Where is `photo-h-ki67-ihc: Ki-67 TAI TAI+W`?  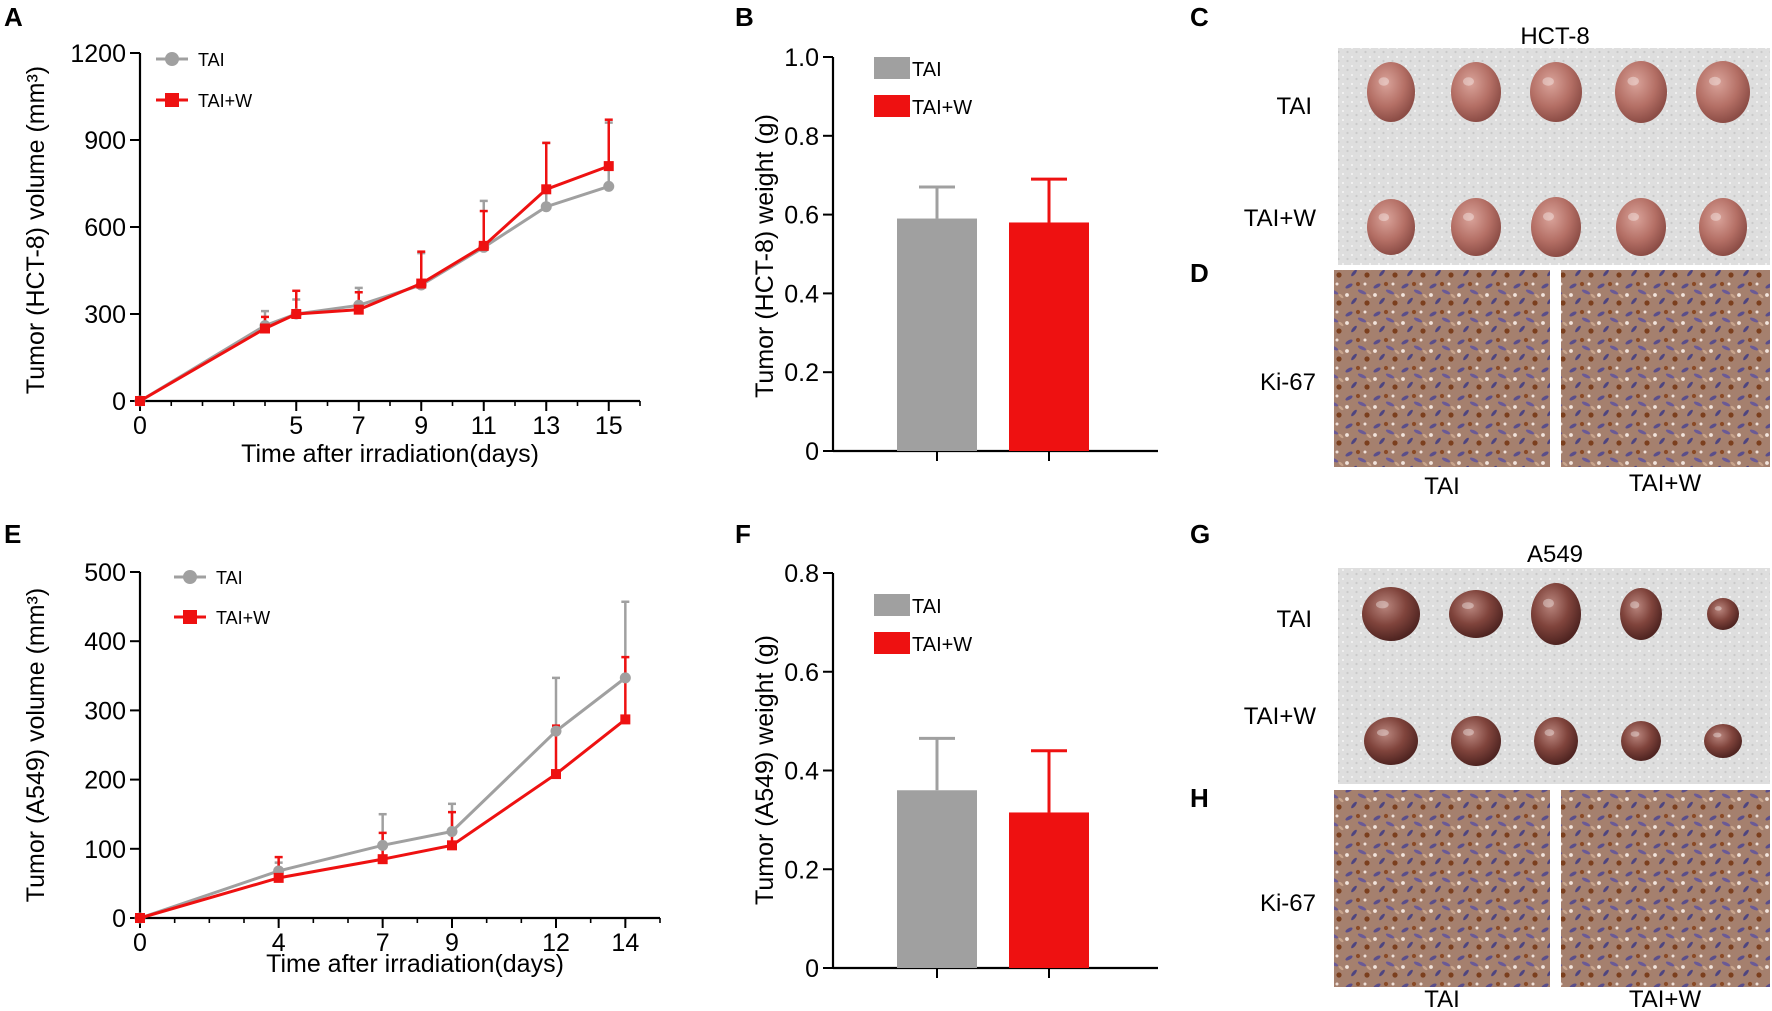 photo-h-ki67-ihc: Ki-67 TAI TAI+W is located at coordinates (1515, 900).